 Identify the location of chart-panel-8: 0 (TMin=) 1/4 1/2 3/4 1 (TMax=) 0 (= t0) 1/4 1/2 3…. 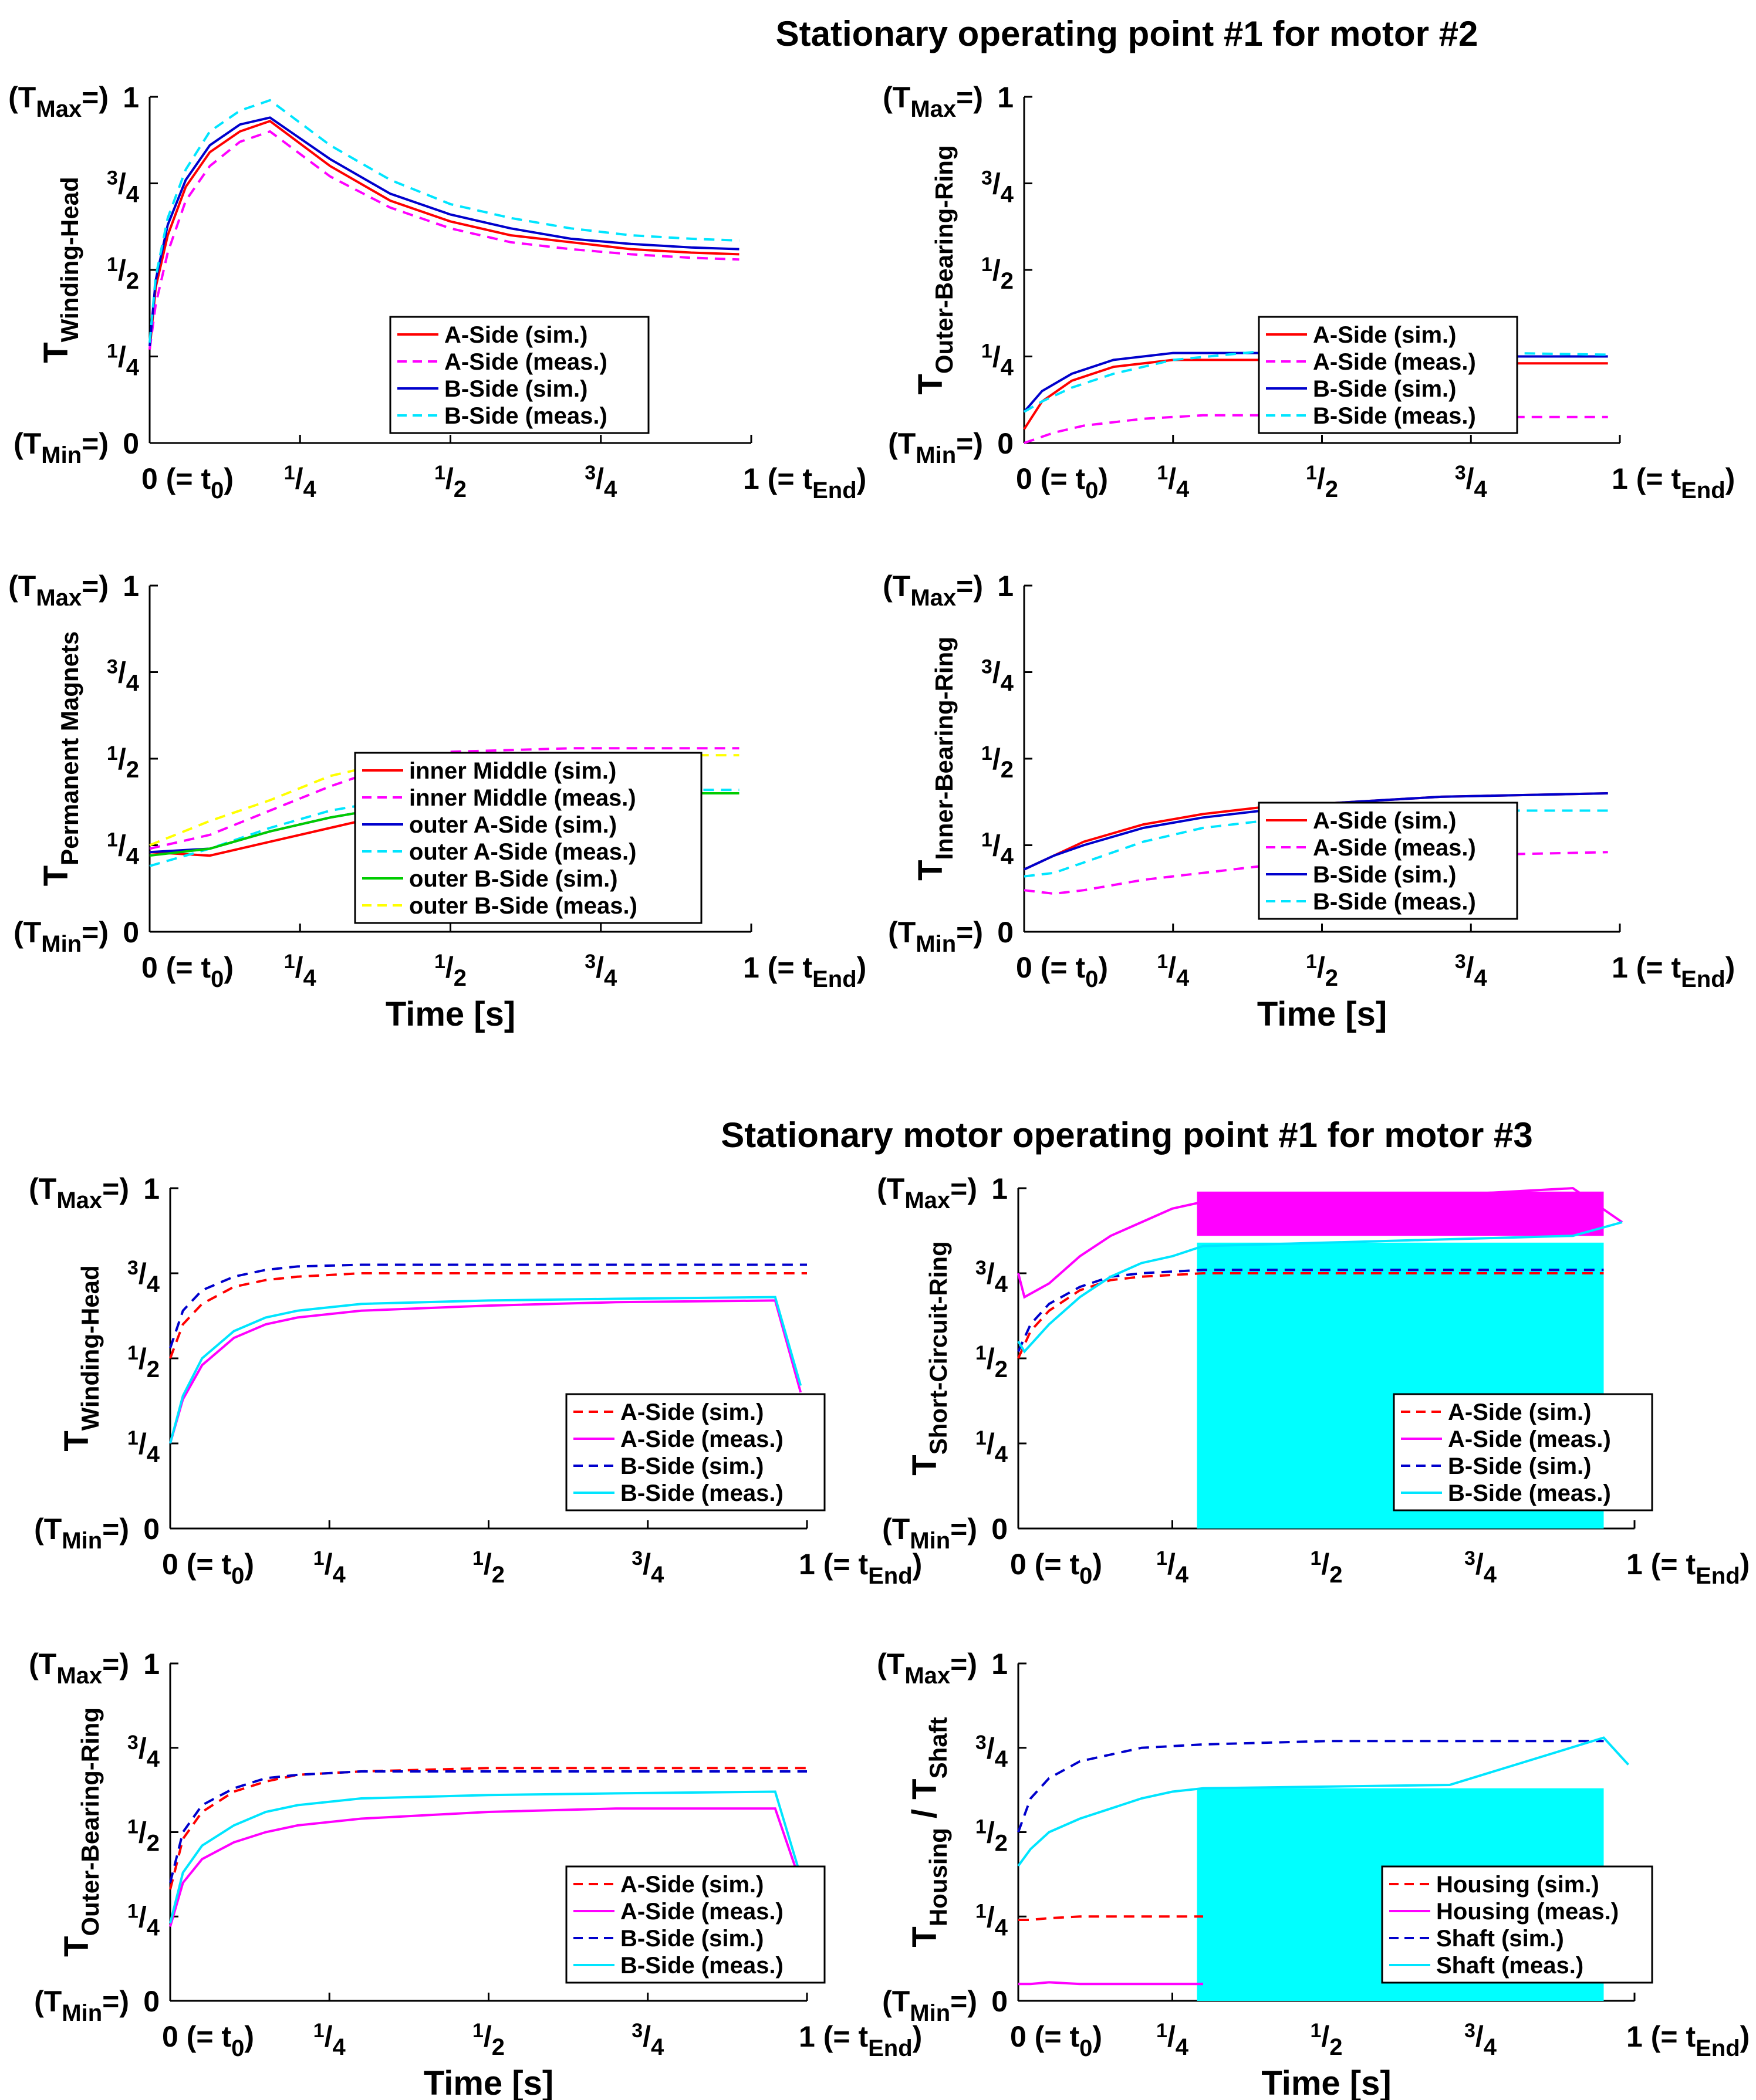
(1313, 1874).